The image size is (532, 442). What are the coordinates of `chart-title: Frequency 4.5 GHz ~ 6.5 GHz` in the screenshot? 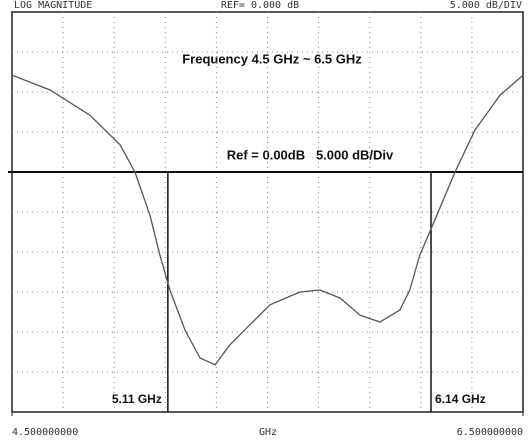 It's located at (272, 58).